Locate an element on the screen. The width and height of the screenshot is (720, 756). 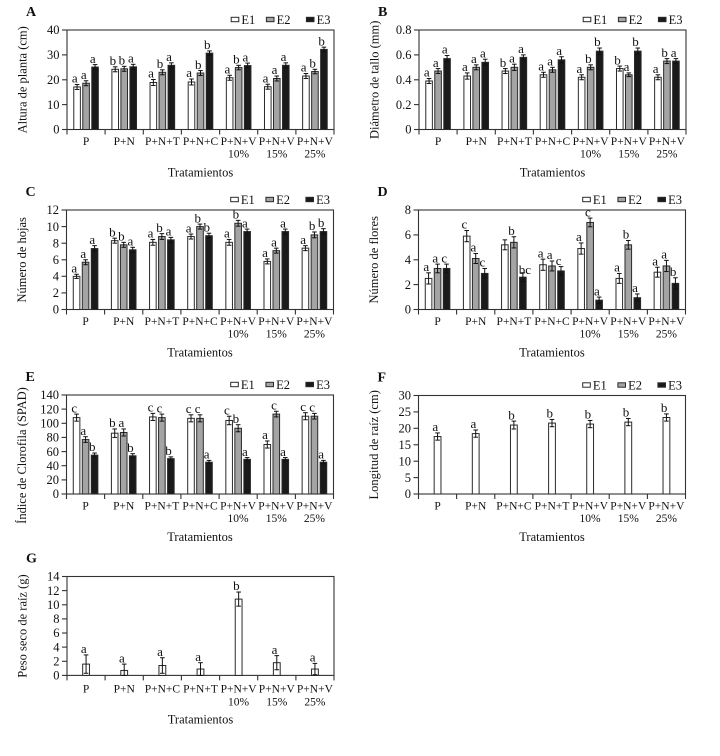
svg-text: E1 is located at coordinates (600, 20).